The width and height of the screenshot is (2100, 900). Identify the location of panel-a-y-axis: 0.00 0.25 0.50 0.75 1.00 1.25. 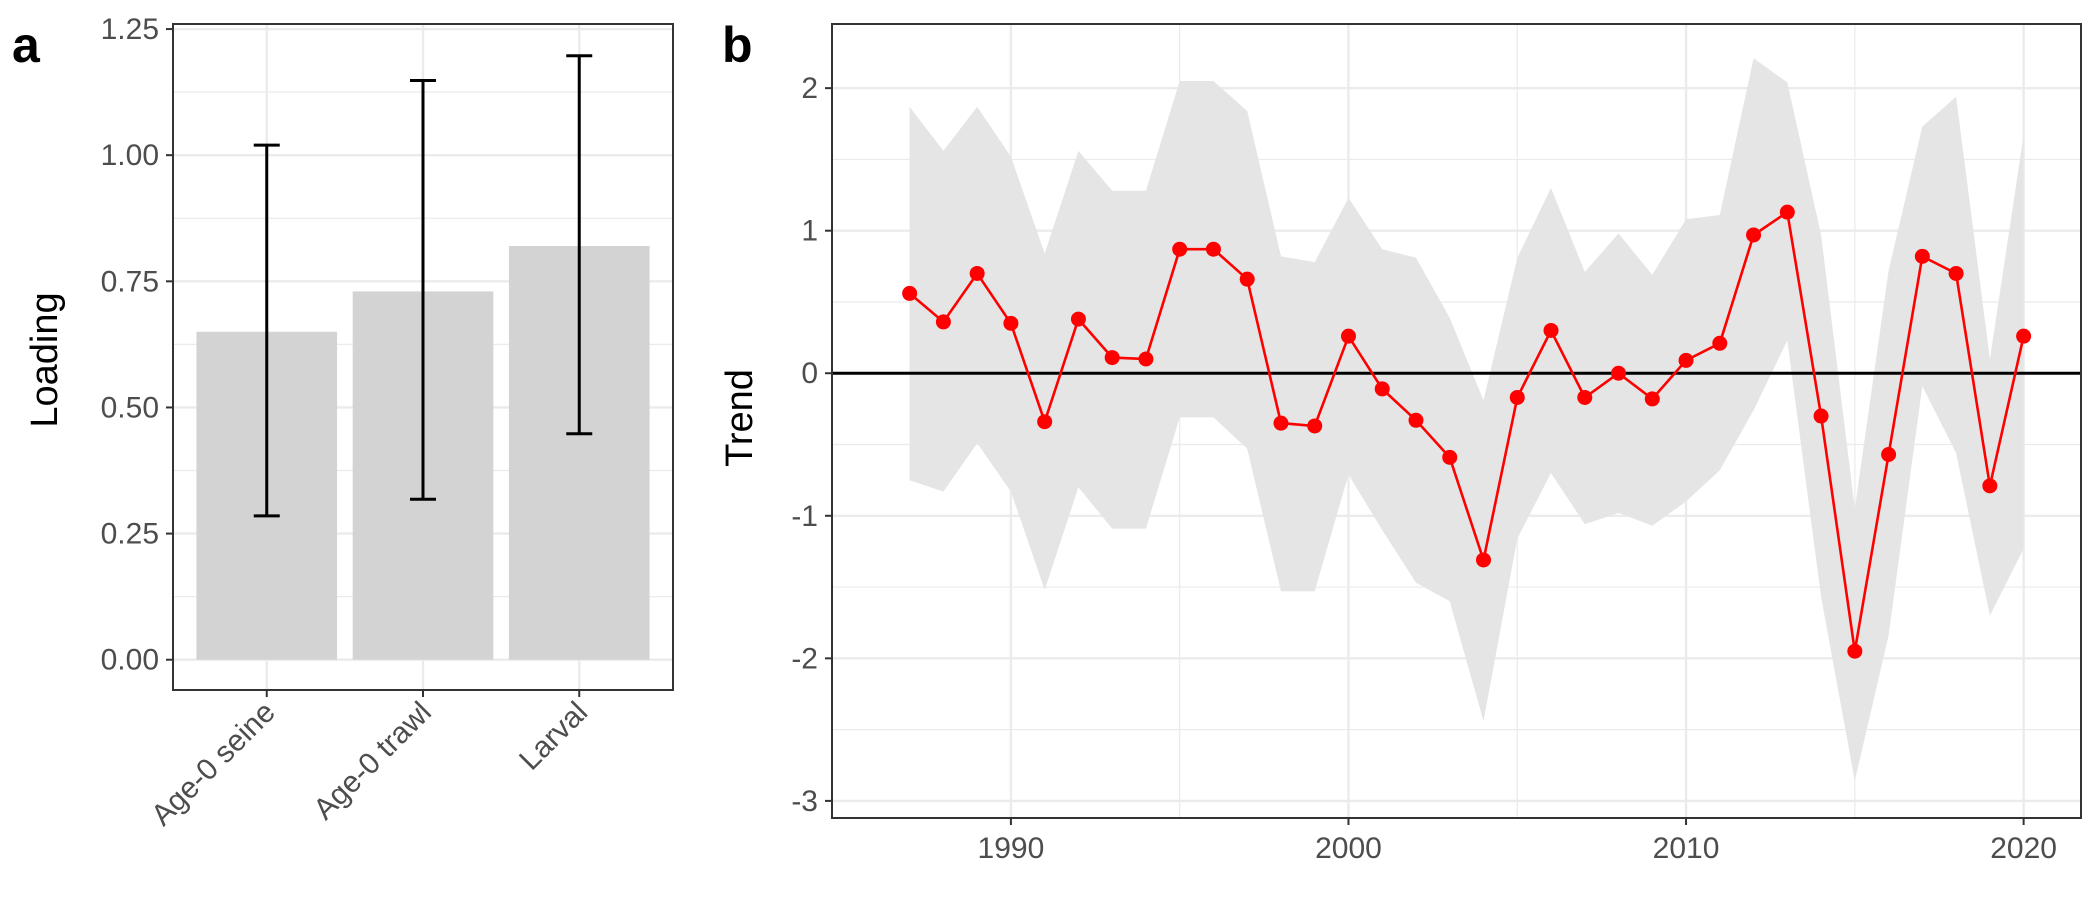
(137, 345).